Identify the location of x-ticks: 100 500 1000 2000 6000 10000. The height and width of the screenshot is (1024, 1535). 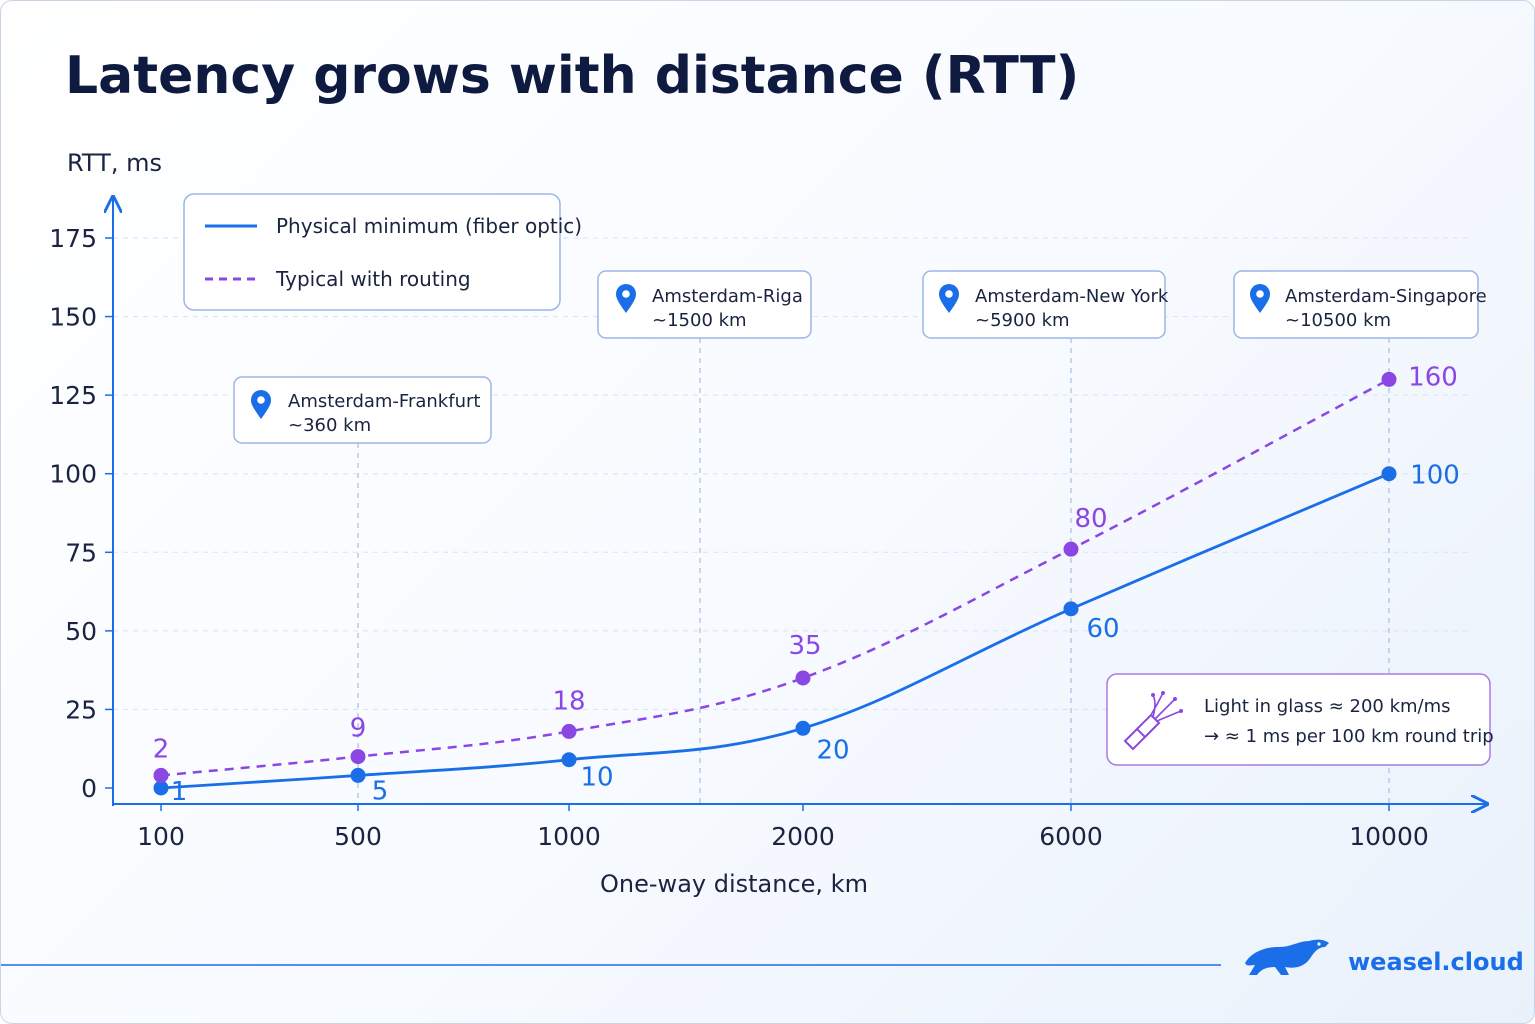
(783, 827).